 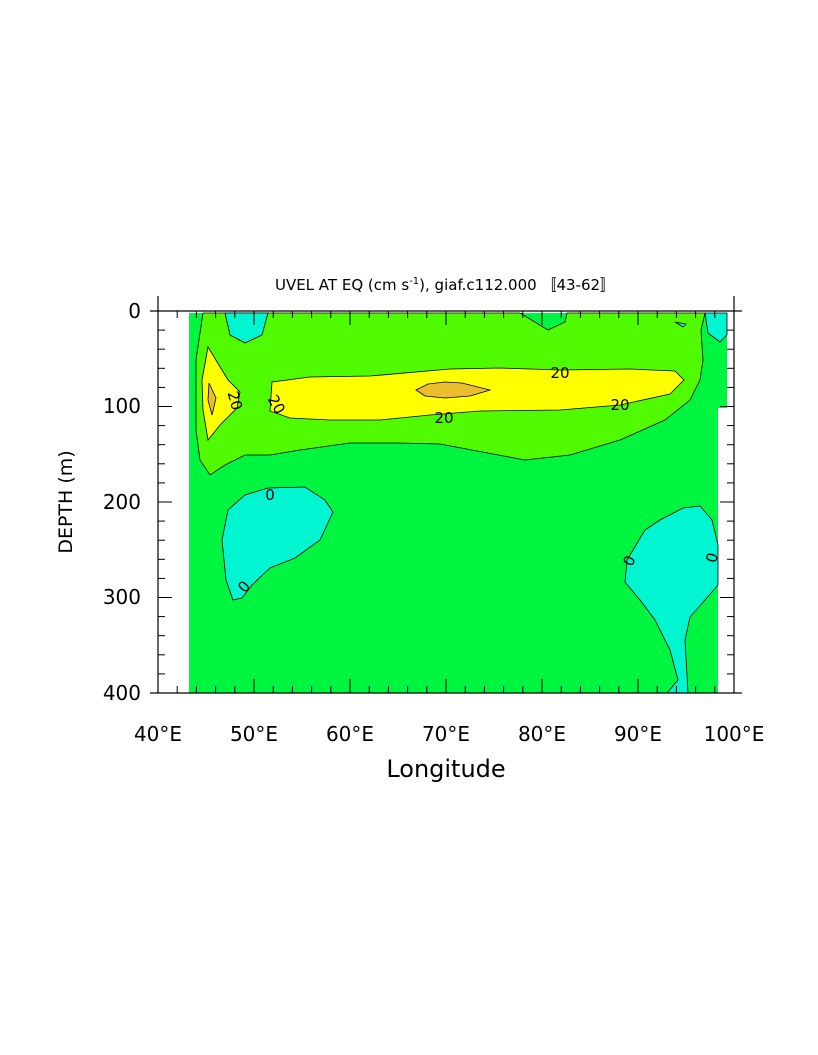 What do you see at coordinates (221, 393) in the screenshot?
I see `region-40-60-west` at bounding box center [221, 393].